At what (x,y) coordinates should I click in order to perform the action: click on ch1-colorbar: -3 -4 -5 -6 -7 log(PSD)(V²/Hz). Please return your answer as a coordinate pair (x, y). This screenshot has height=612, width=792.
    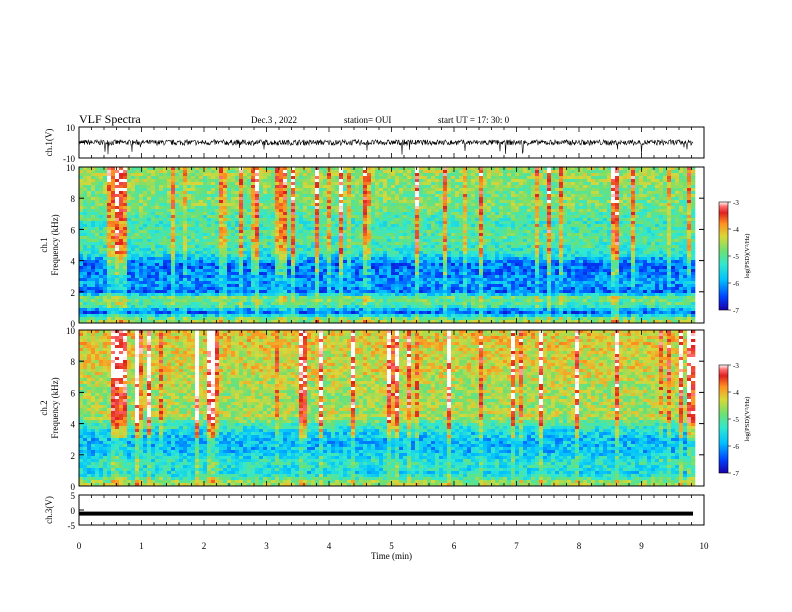
    Looking at the image, I should click on (735, 257).